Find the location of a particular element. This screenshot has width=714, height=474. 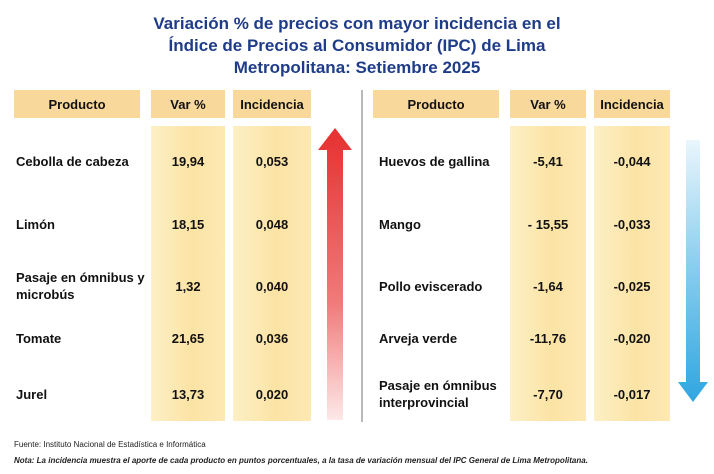

producto-line: Jurel is located at coordinates (32, 394).